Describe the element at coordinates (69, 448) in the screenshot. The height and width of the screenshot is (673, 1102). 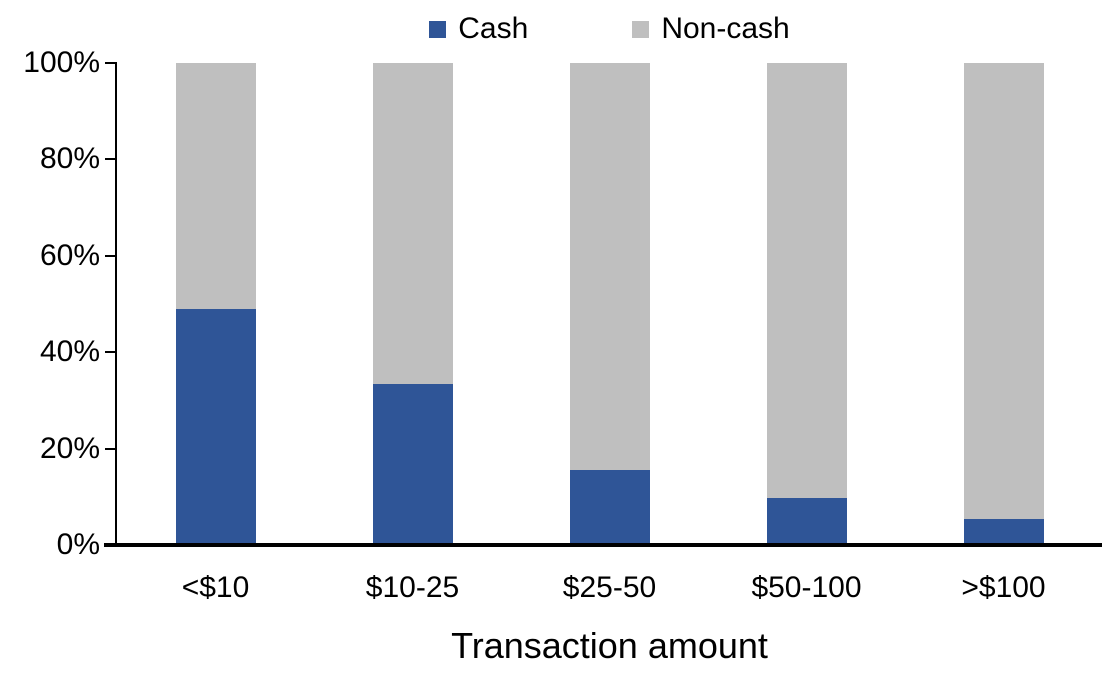
I see `y-tick-label: 20%` at that location.